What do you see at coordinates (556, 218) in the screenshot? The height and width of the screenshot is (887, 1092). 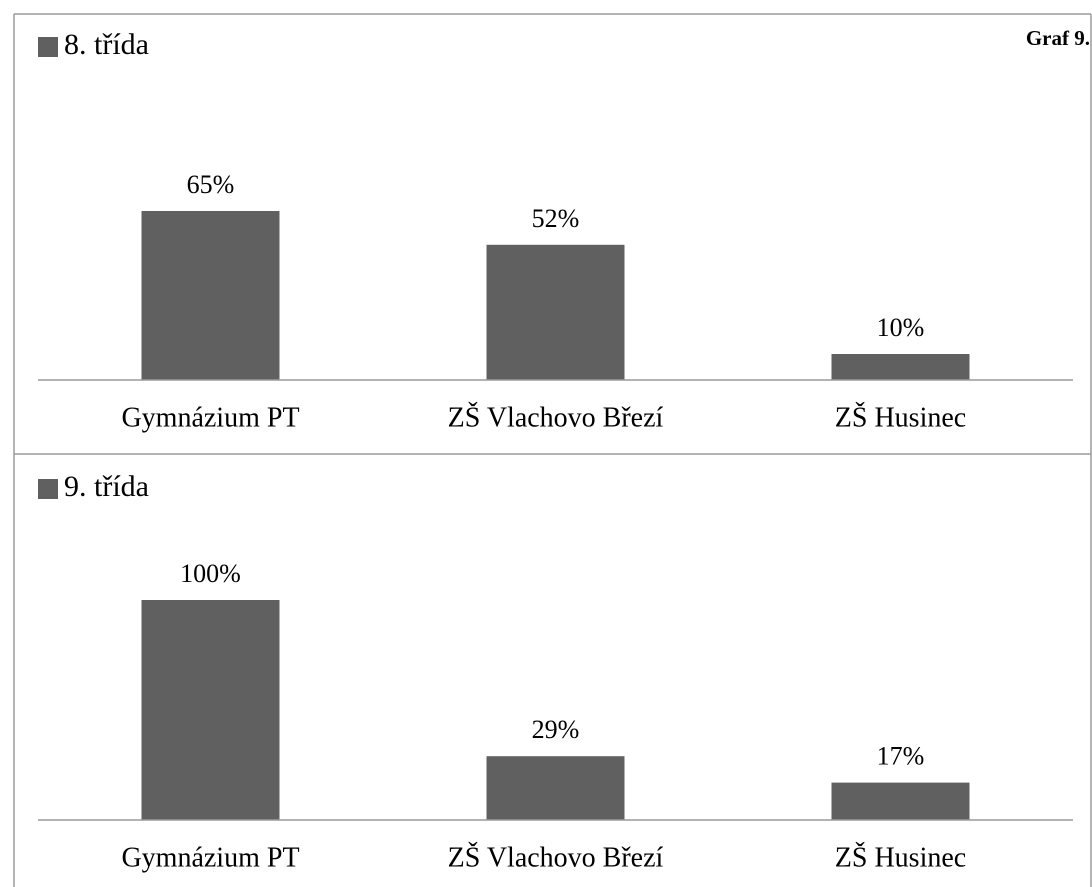 I see `data-label: 52%` at bounding box center [556, 218].